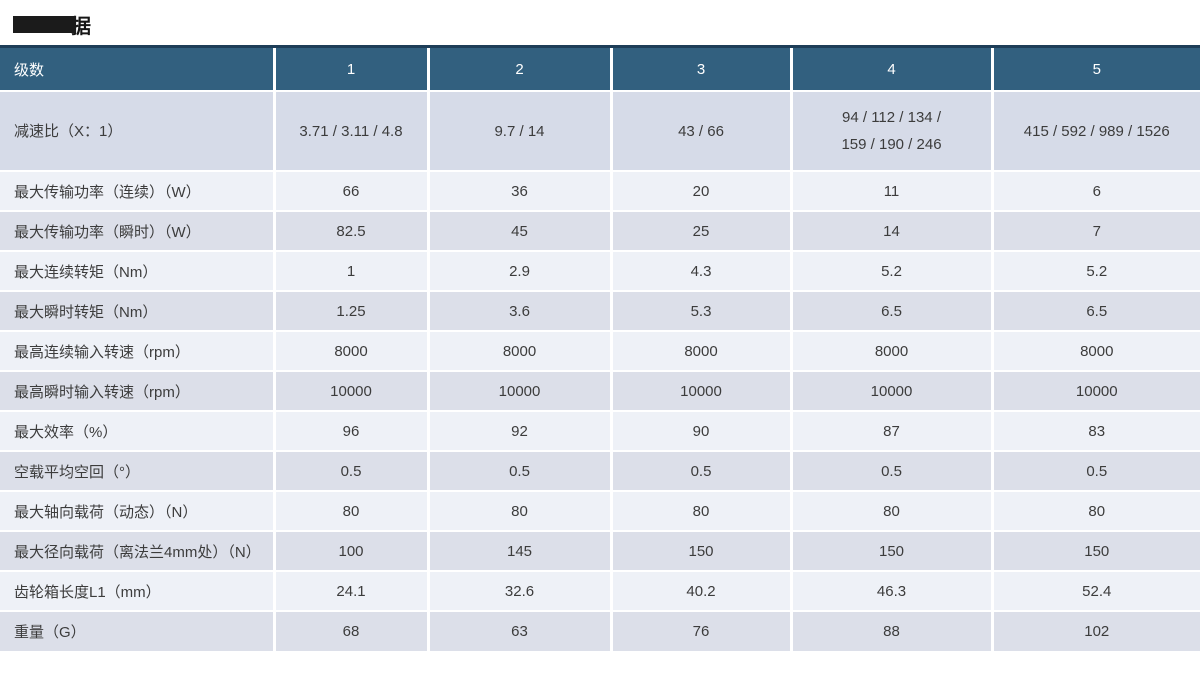  I want to click on cell: 87, so click(890, 430).